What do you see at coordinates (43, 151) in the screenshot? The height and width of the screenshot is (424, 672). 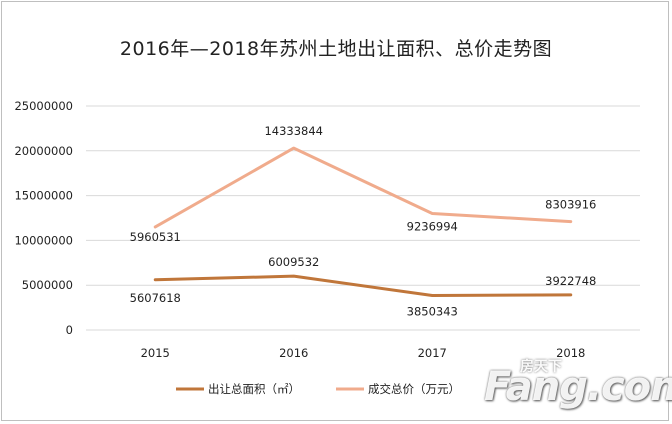 I see `y-tick-label: 20000000` at bounding box center [43, 151].